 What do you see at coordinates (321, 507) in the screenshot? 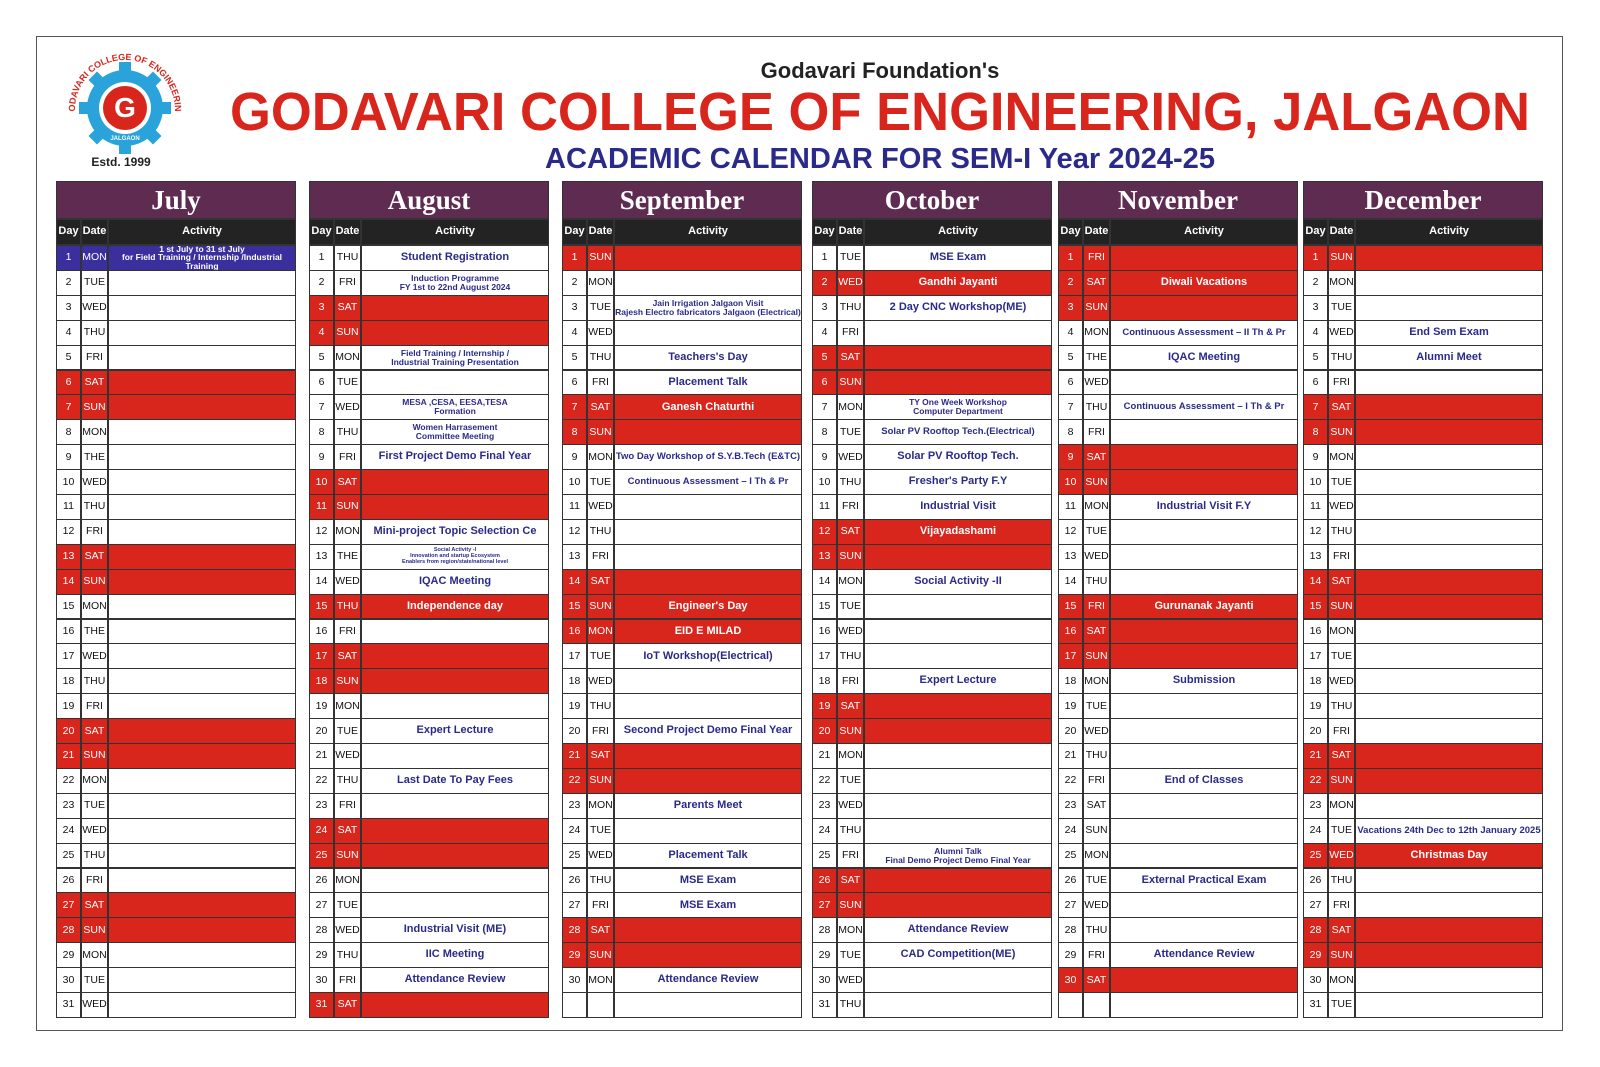
I see `day-number: 11` at bounding box center [321, 507].